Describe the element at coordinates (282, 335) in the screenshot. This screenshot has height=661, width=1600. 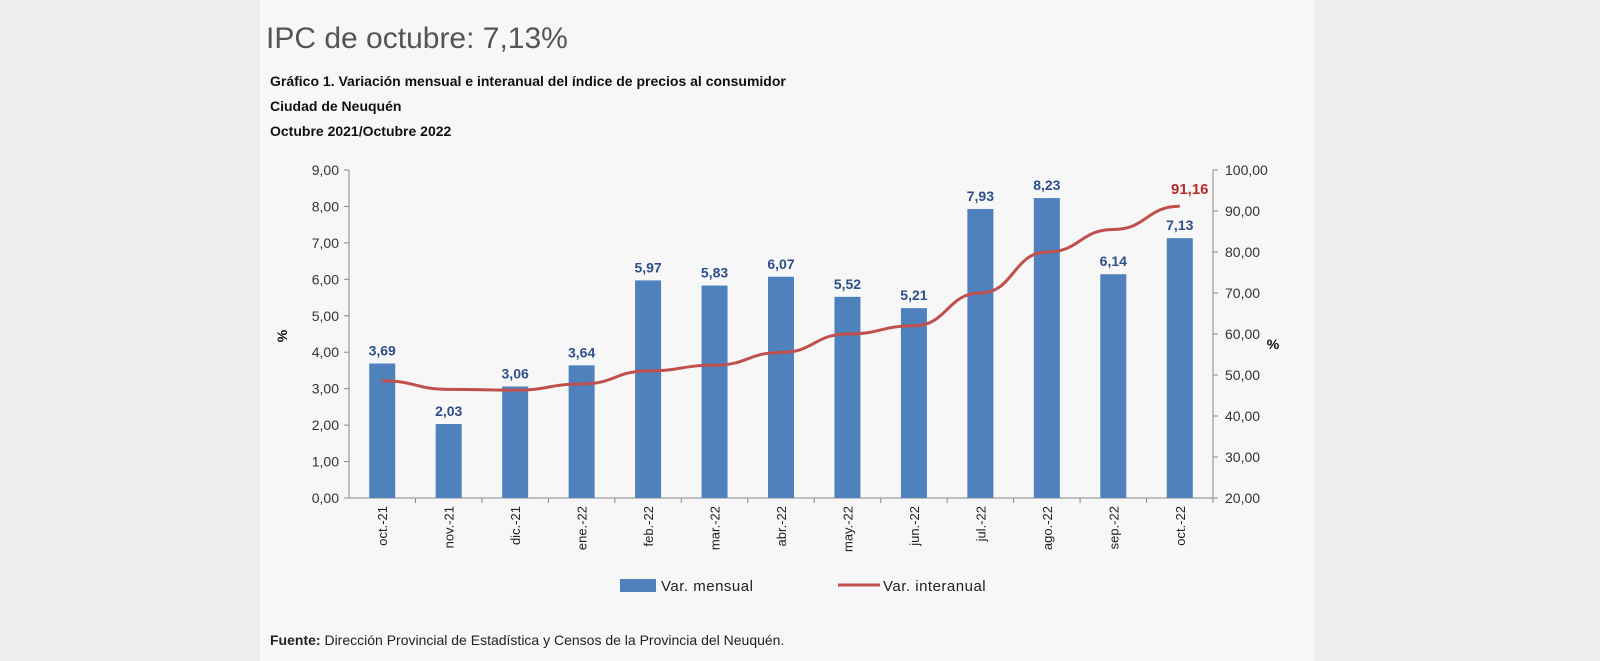
I see `y-left-axis-title: %` at that location.